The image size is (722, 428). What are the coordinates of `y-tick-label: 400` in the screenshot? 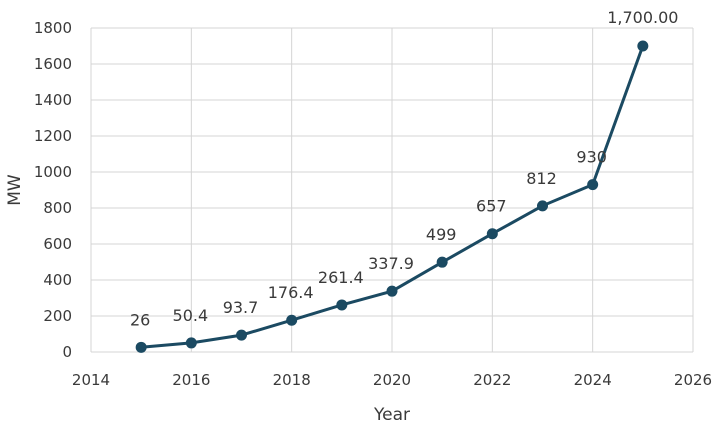 It's located at (57, 280).